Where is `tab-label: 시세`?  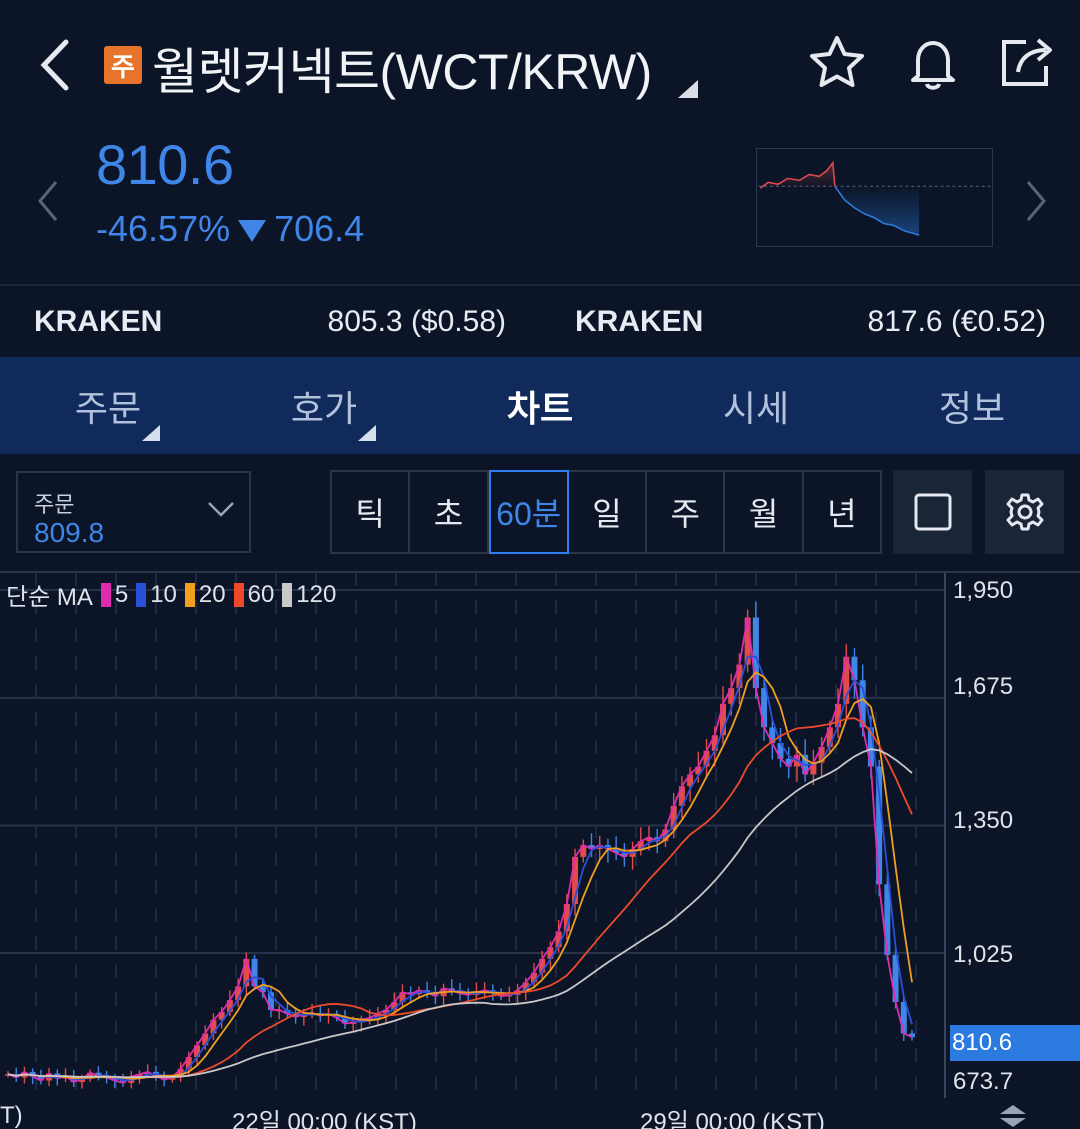
tab-label: 시세 is located at coordinates (756, 408).